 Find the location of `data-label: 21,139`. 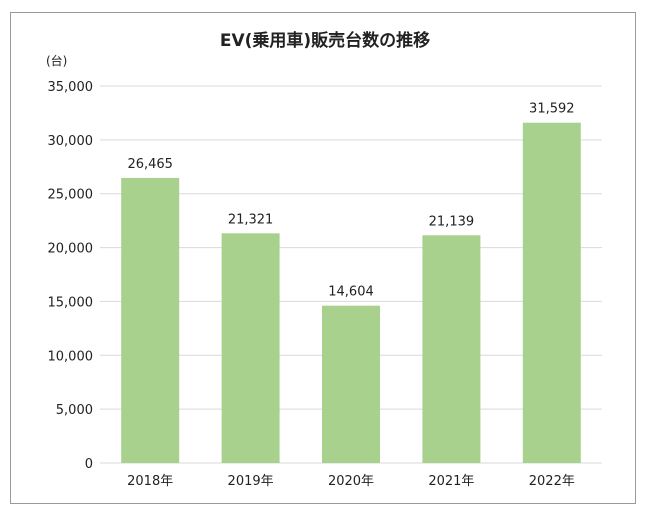

data-label: 21,139 is located at coordinates (452, 221).